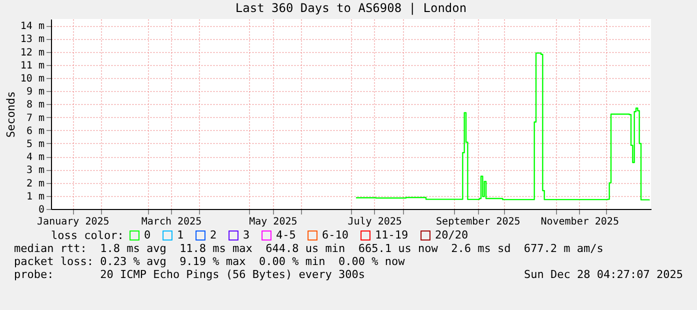 Image resolution: width=697 pixels, height=310 pixels. What do you see at coordinates (189, 274) in the screenshot?
I see `text: probe: 20 ICMP Echo Pings (56 Bytes) every 300s` at bounding box center [189, 274].